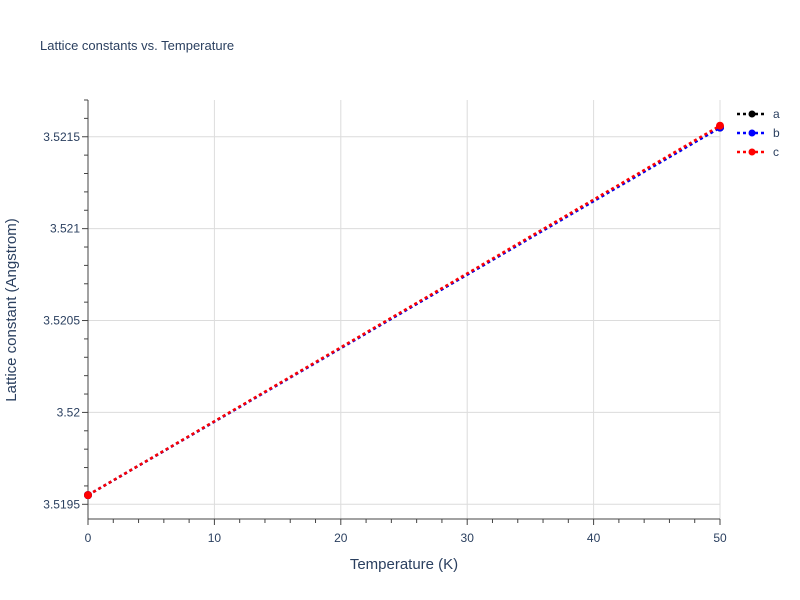 The image size is (800, 600). What do you see at coordinates (468, 538) in the screenshot?
I see `x-tick-label: 30` at bounding box center [468, 538].